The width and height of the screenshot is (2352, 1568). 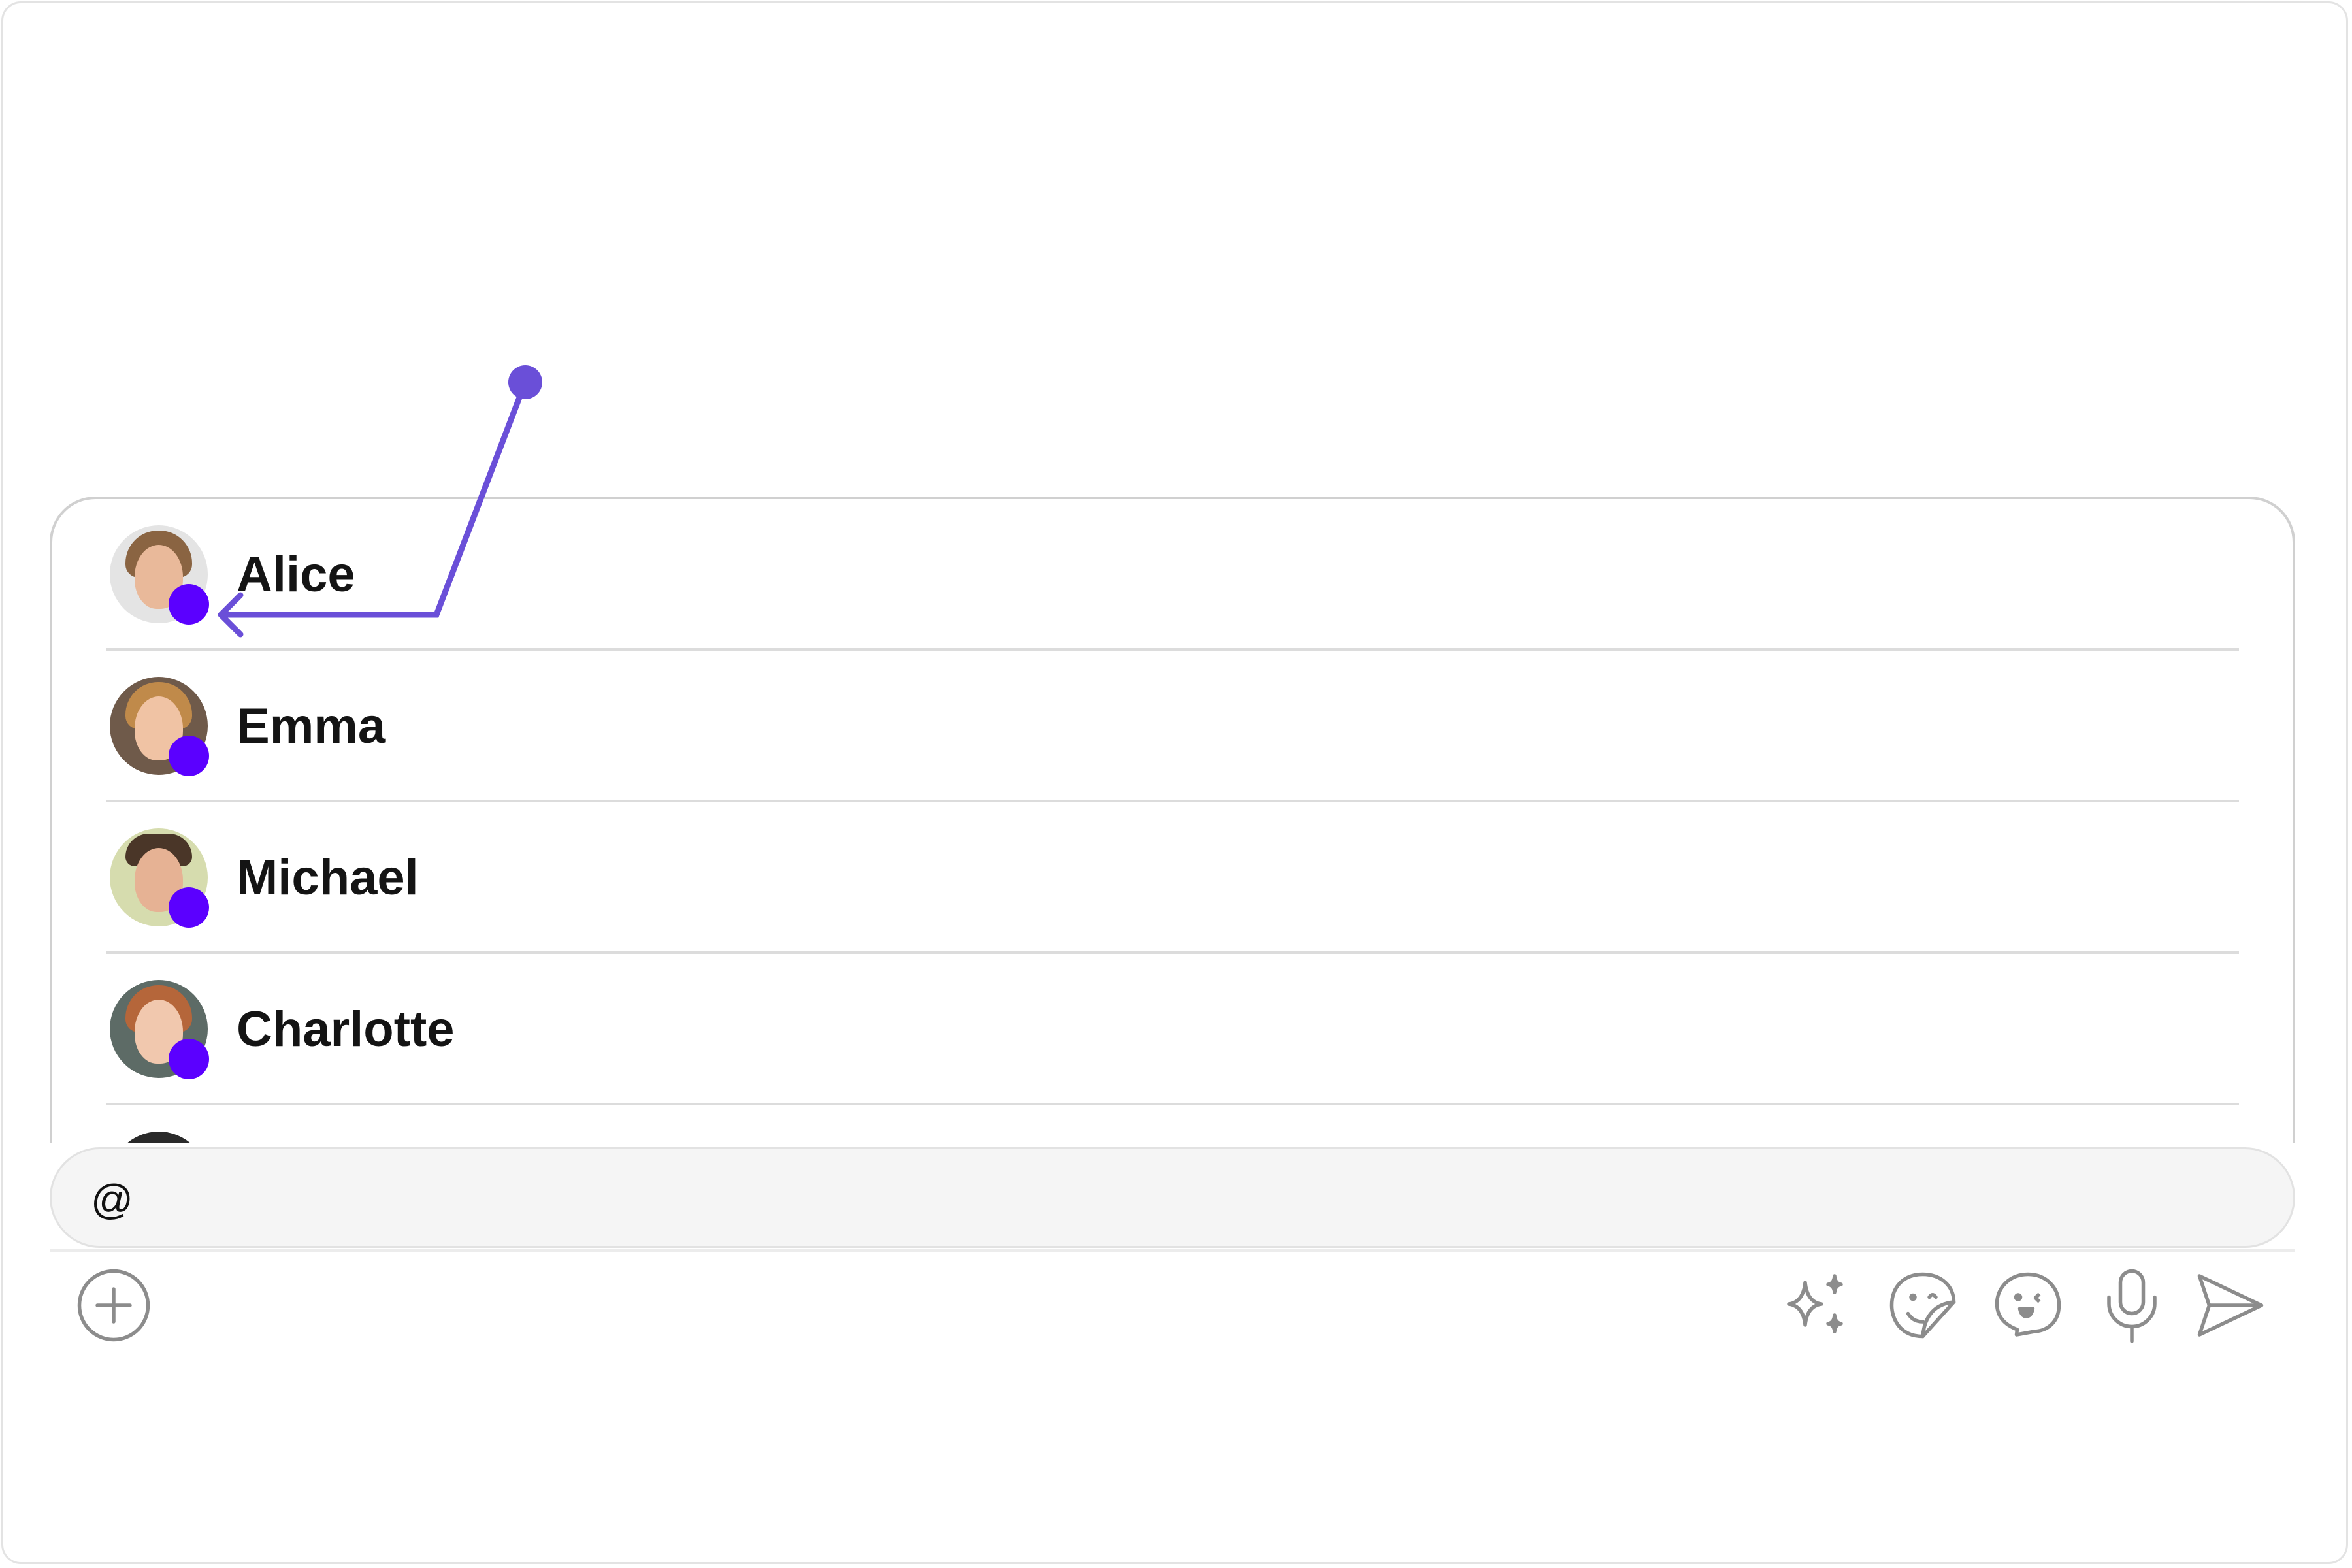 I want to click on mention-name: Michael, so click(x=328, y=878).